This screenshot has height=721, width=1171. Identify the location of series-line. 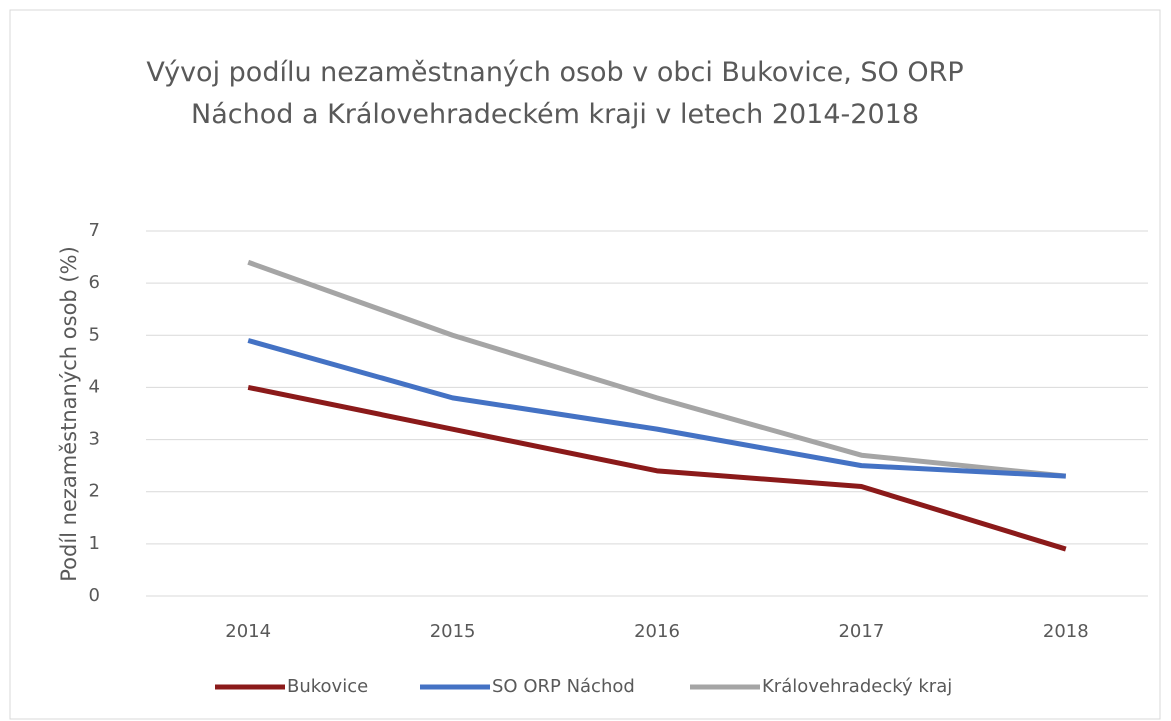
(656, 408).